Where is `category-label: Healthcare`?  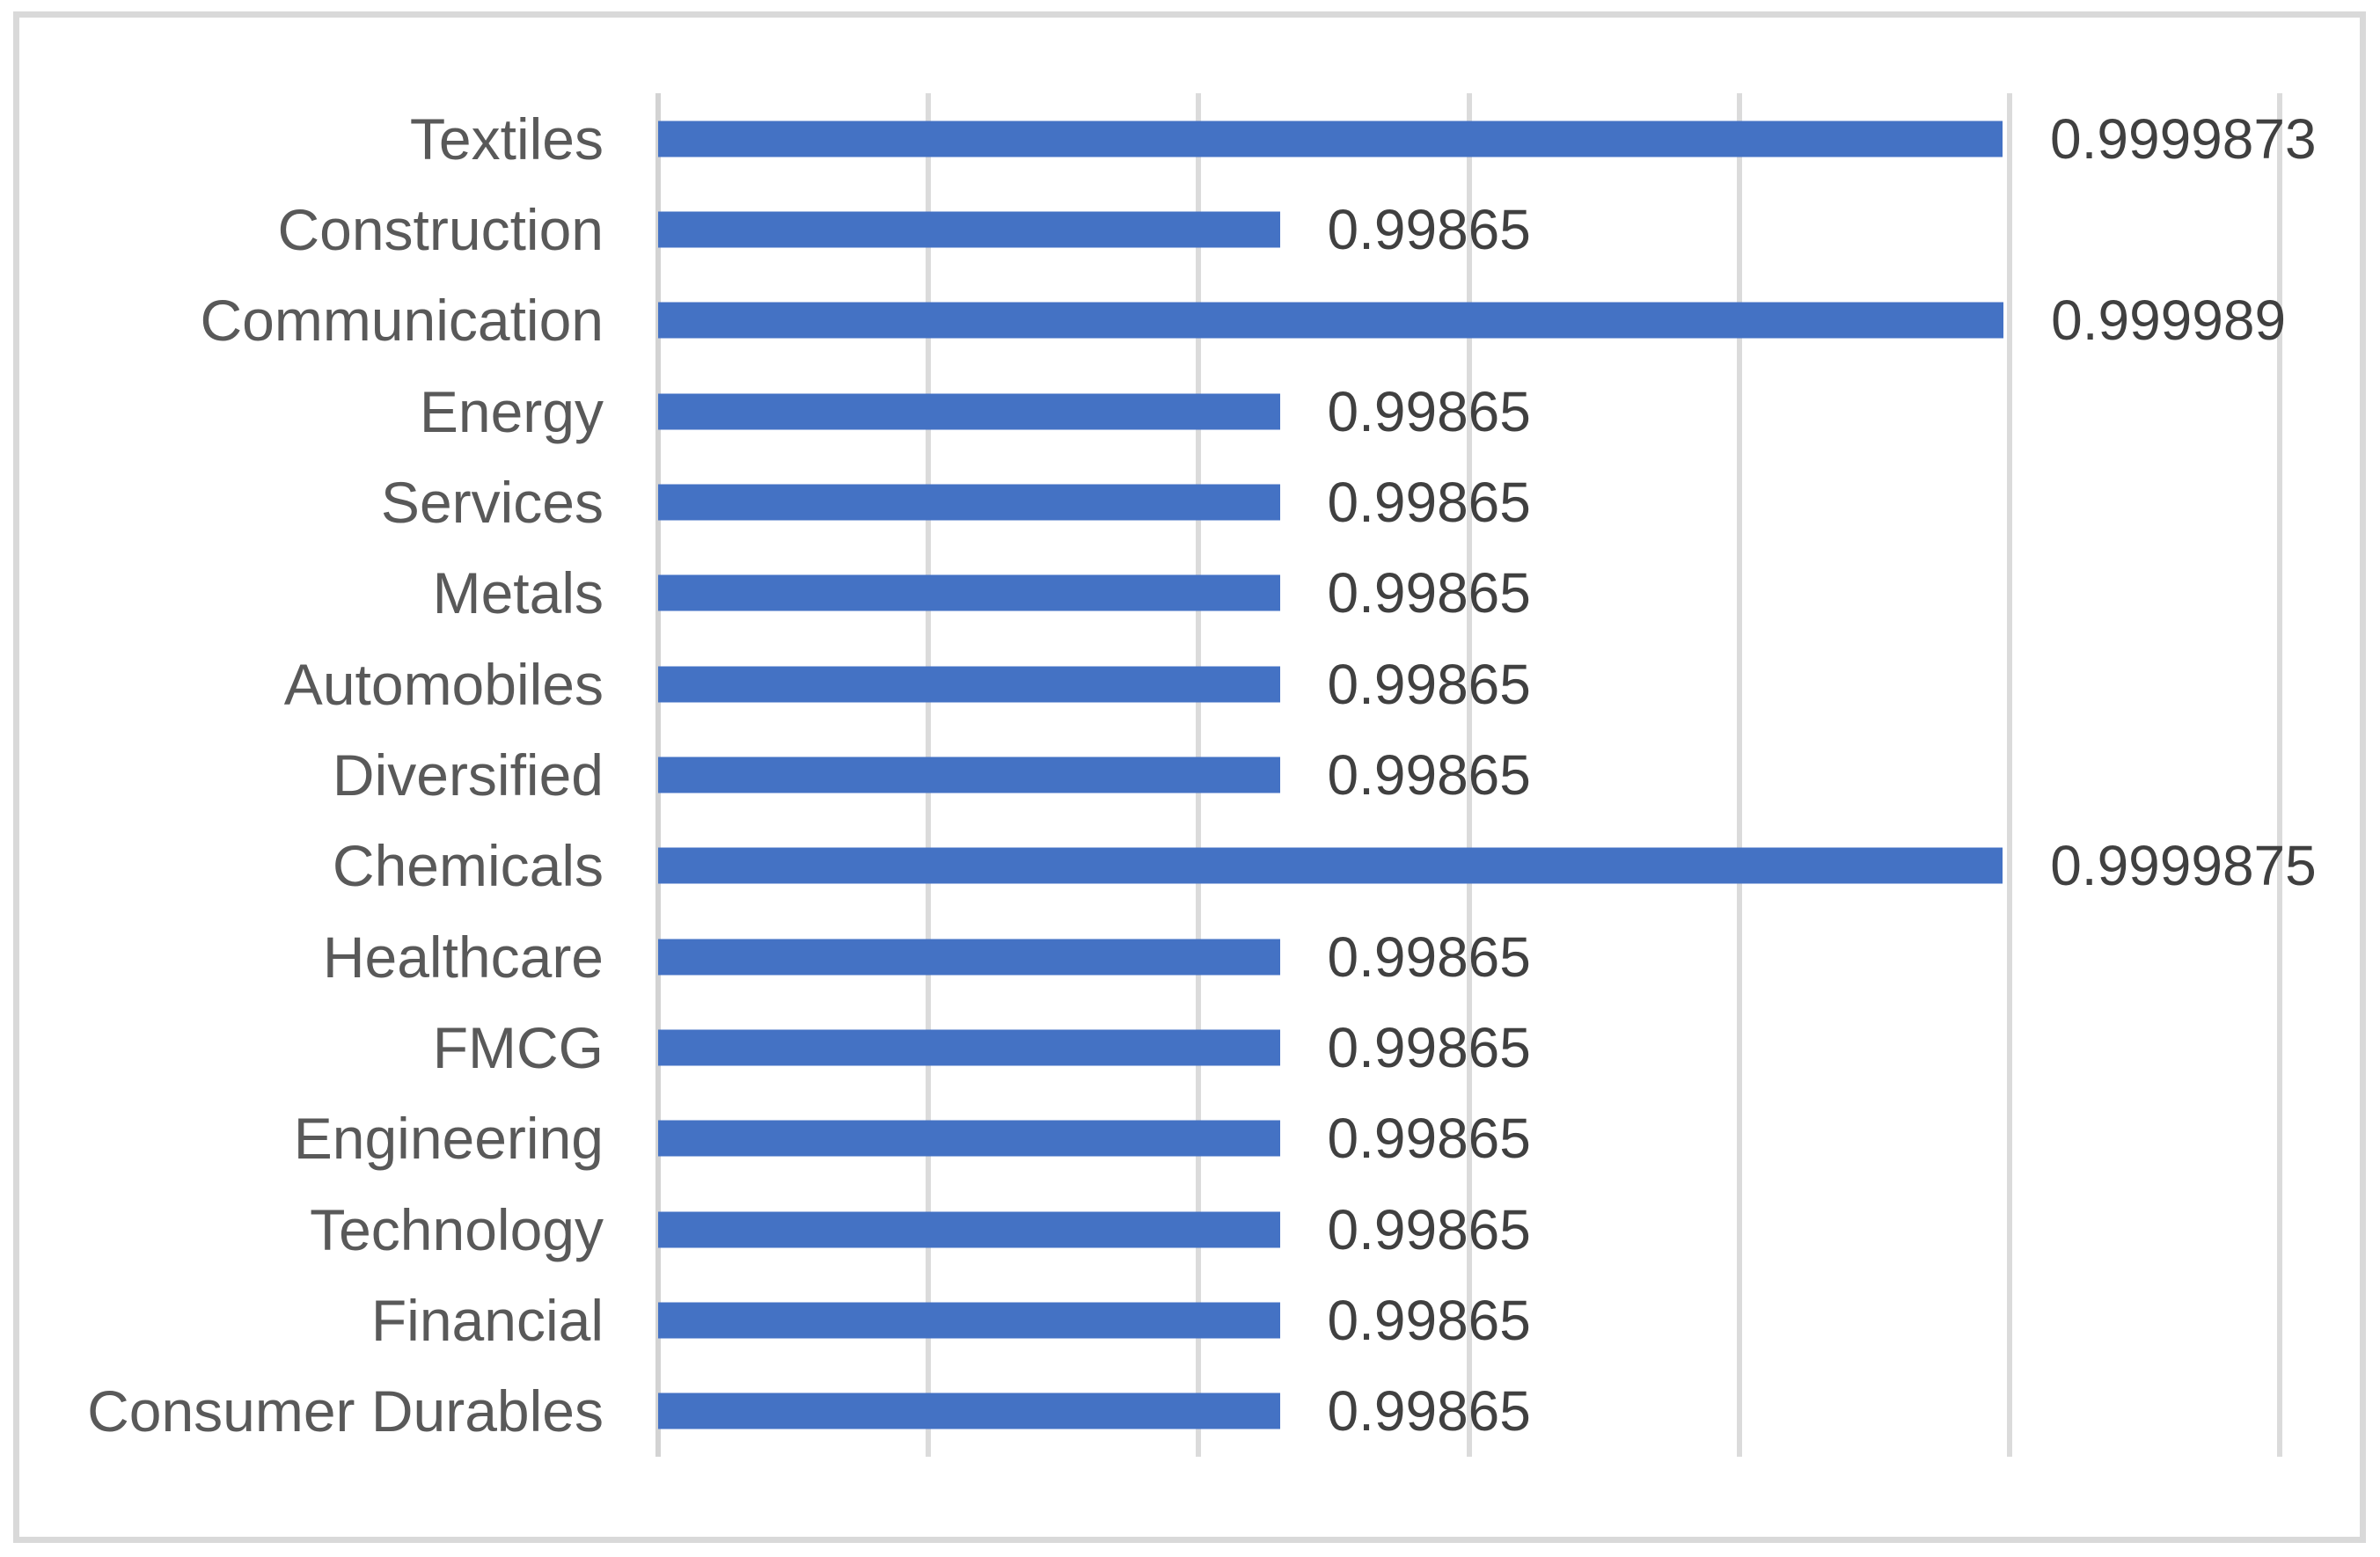 category-label: Healthcare is located at coordinates (463, 957).